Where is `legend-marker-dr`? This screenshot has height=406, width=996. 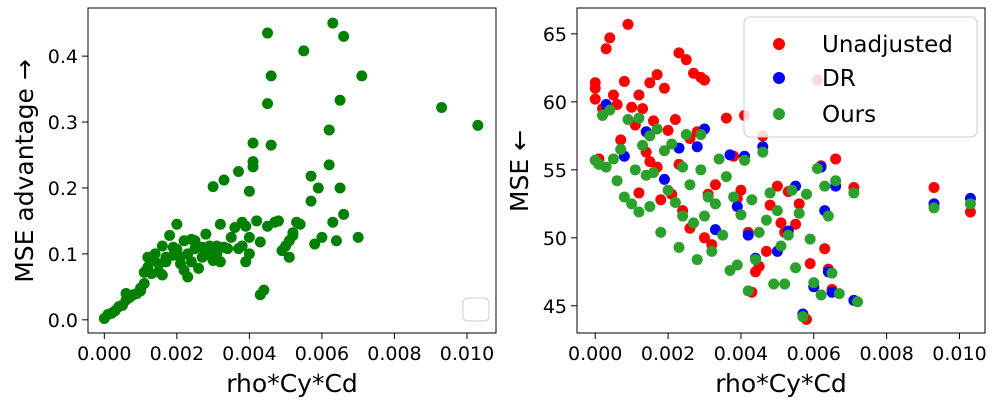
legend-marker-dr is located at coordinates (779, 78).